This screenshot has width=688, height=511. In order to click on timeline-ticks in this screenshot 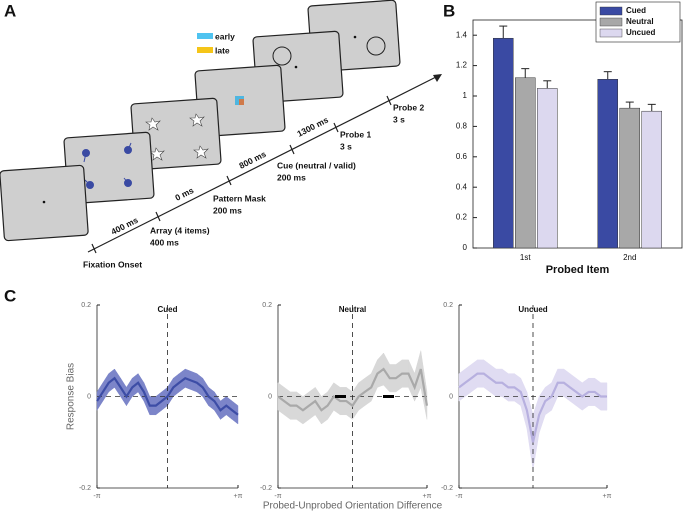, I will do `click(241, 174)`.